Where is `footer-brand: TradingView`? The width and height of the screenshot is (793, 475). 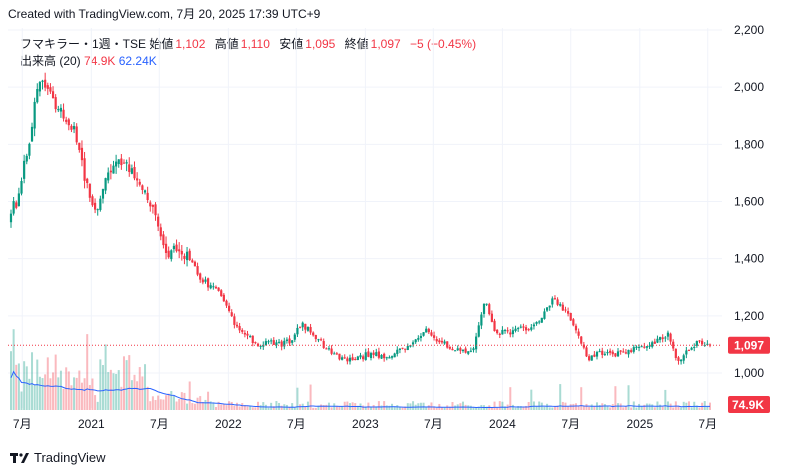
footer-brand: TradingView is located at coordinates (58, 457).